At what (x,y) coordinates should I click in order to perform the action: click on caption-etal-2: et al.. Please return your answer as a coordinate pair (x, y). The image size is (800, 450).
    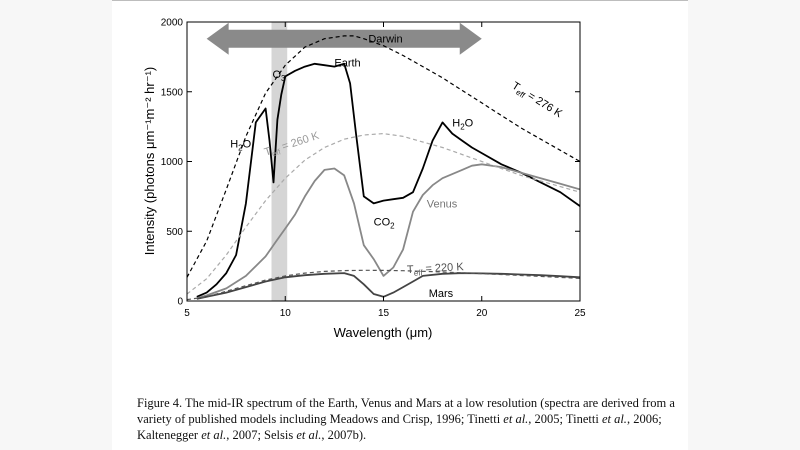
    Looking at the image, I should click on (614, 419).